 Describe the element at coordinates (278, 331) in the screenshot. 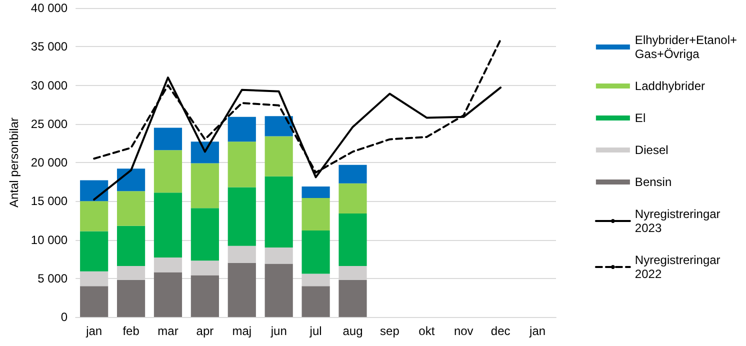

I see `x-tick-label: jun` at that location.